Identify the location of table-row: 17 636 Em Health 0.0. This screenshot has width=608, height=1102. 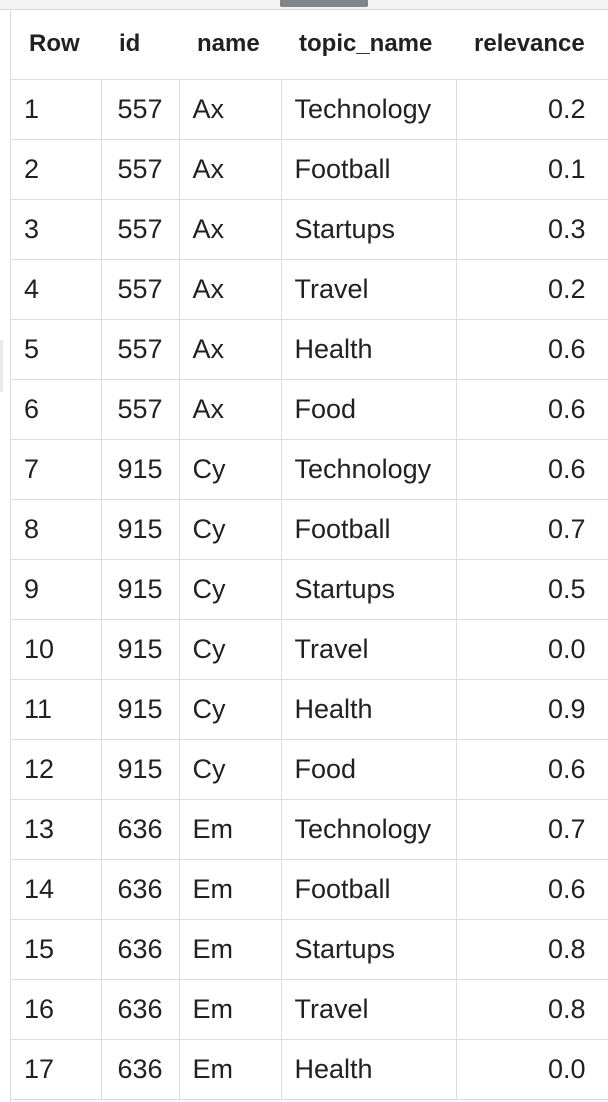
(309, 1069).